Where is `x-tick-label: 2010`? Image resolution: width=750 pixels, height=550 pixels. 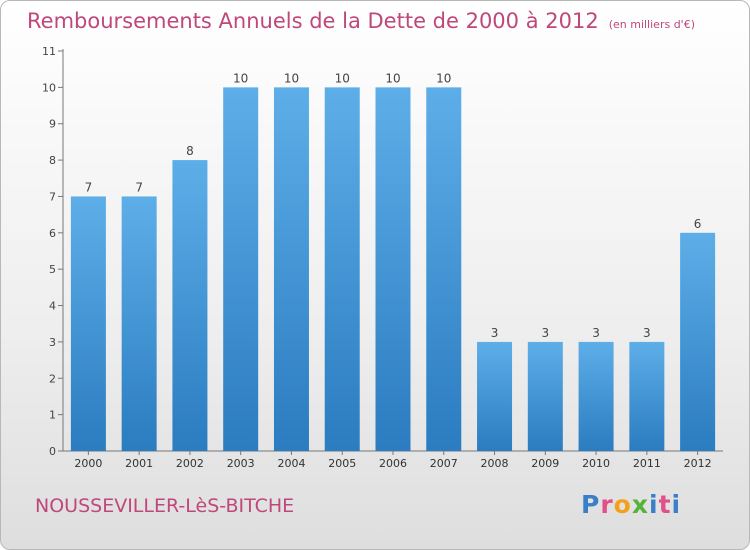
x-tick-label: 2010 is located at coordinates (596, 463).